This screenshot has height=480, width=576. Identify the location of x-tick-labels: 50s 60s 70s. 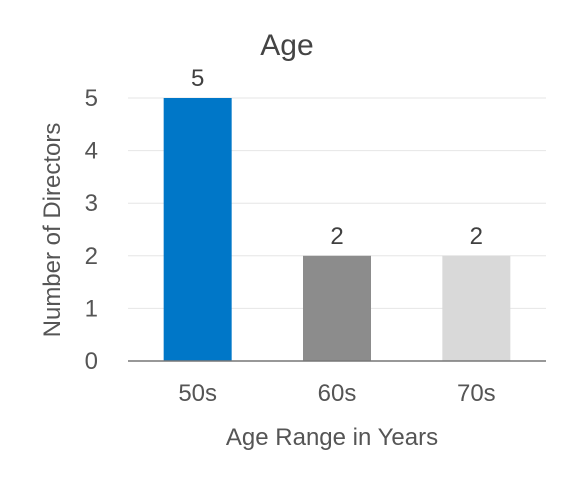
(336, 393).